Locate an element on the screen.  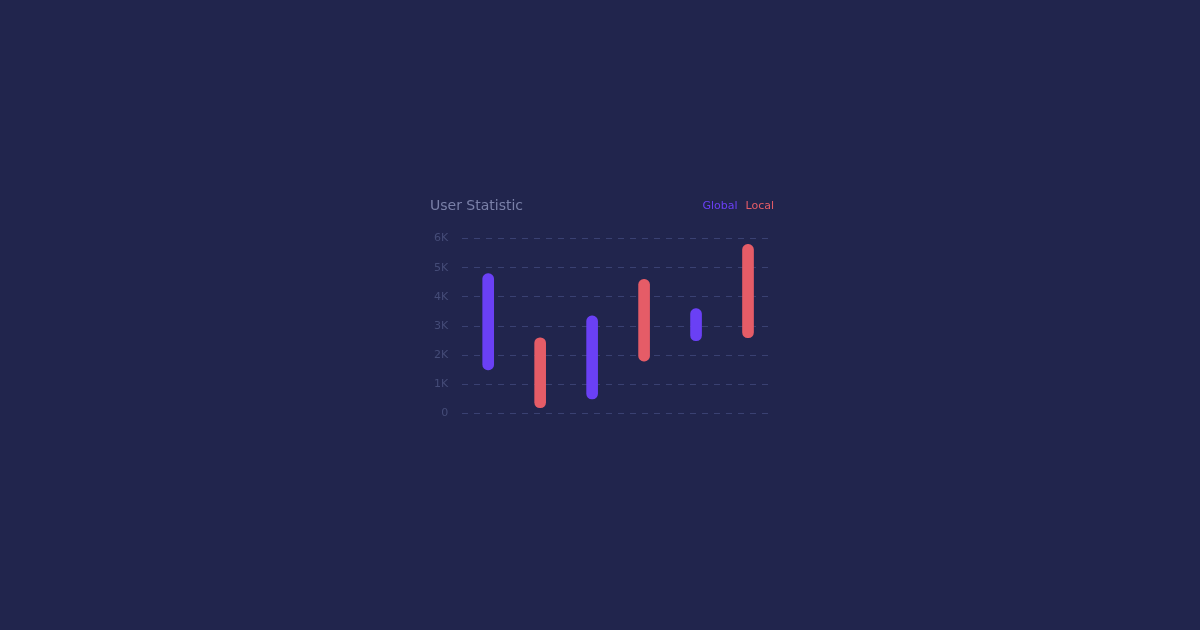
text: Global is located at coordinates (720, 205).